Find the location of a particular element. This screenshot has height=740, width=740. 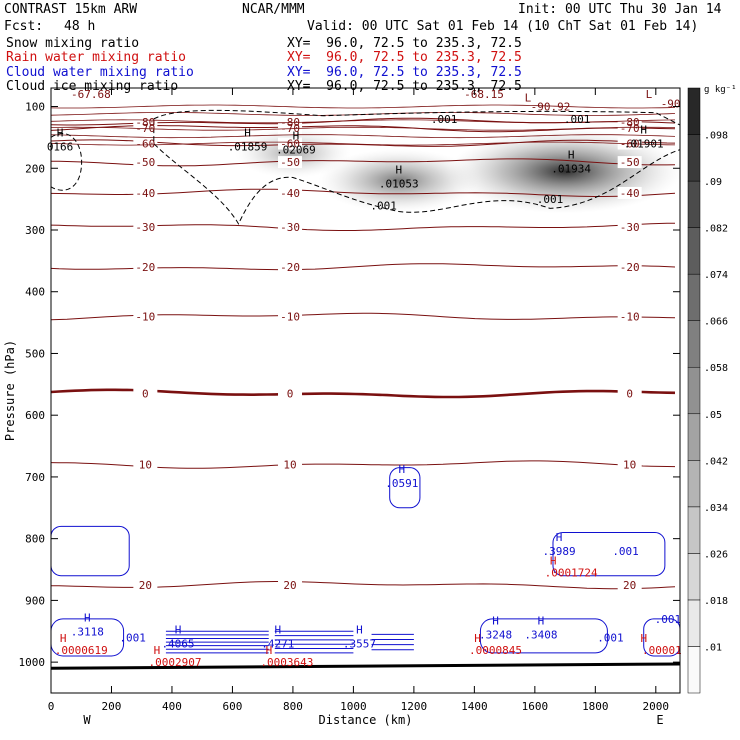

field-cloudwater-name: Cloud water mixing ratio is located at coordinates (100, 72).